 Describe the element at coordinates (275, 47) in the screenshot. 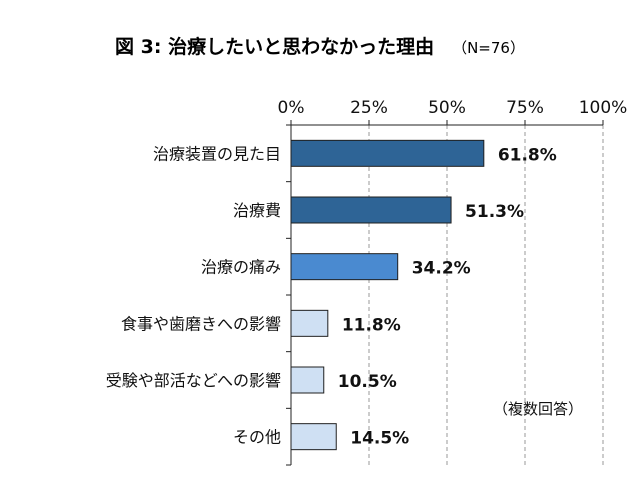

I see `chart-title: 図 3: 治療したいと思わなかった理由` at that location.